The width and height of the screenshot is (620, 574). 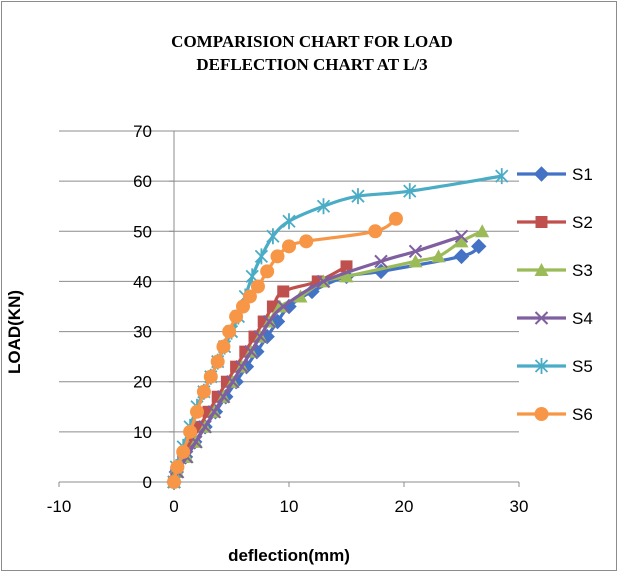 I want to click on y-tick-label: 40, so click(x=142, y=281).